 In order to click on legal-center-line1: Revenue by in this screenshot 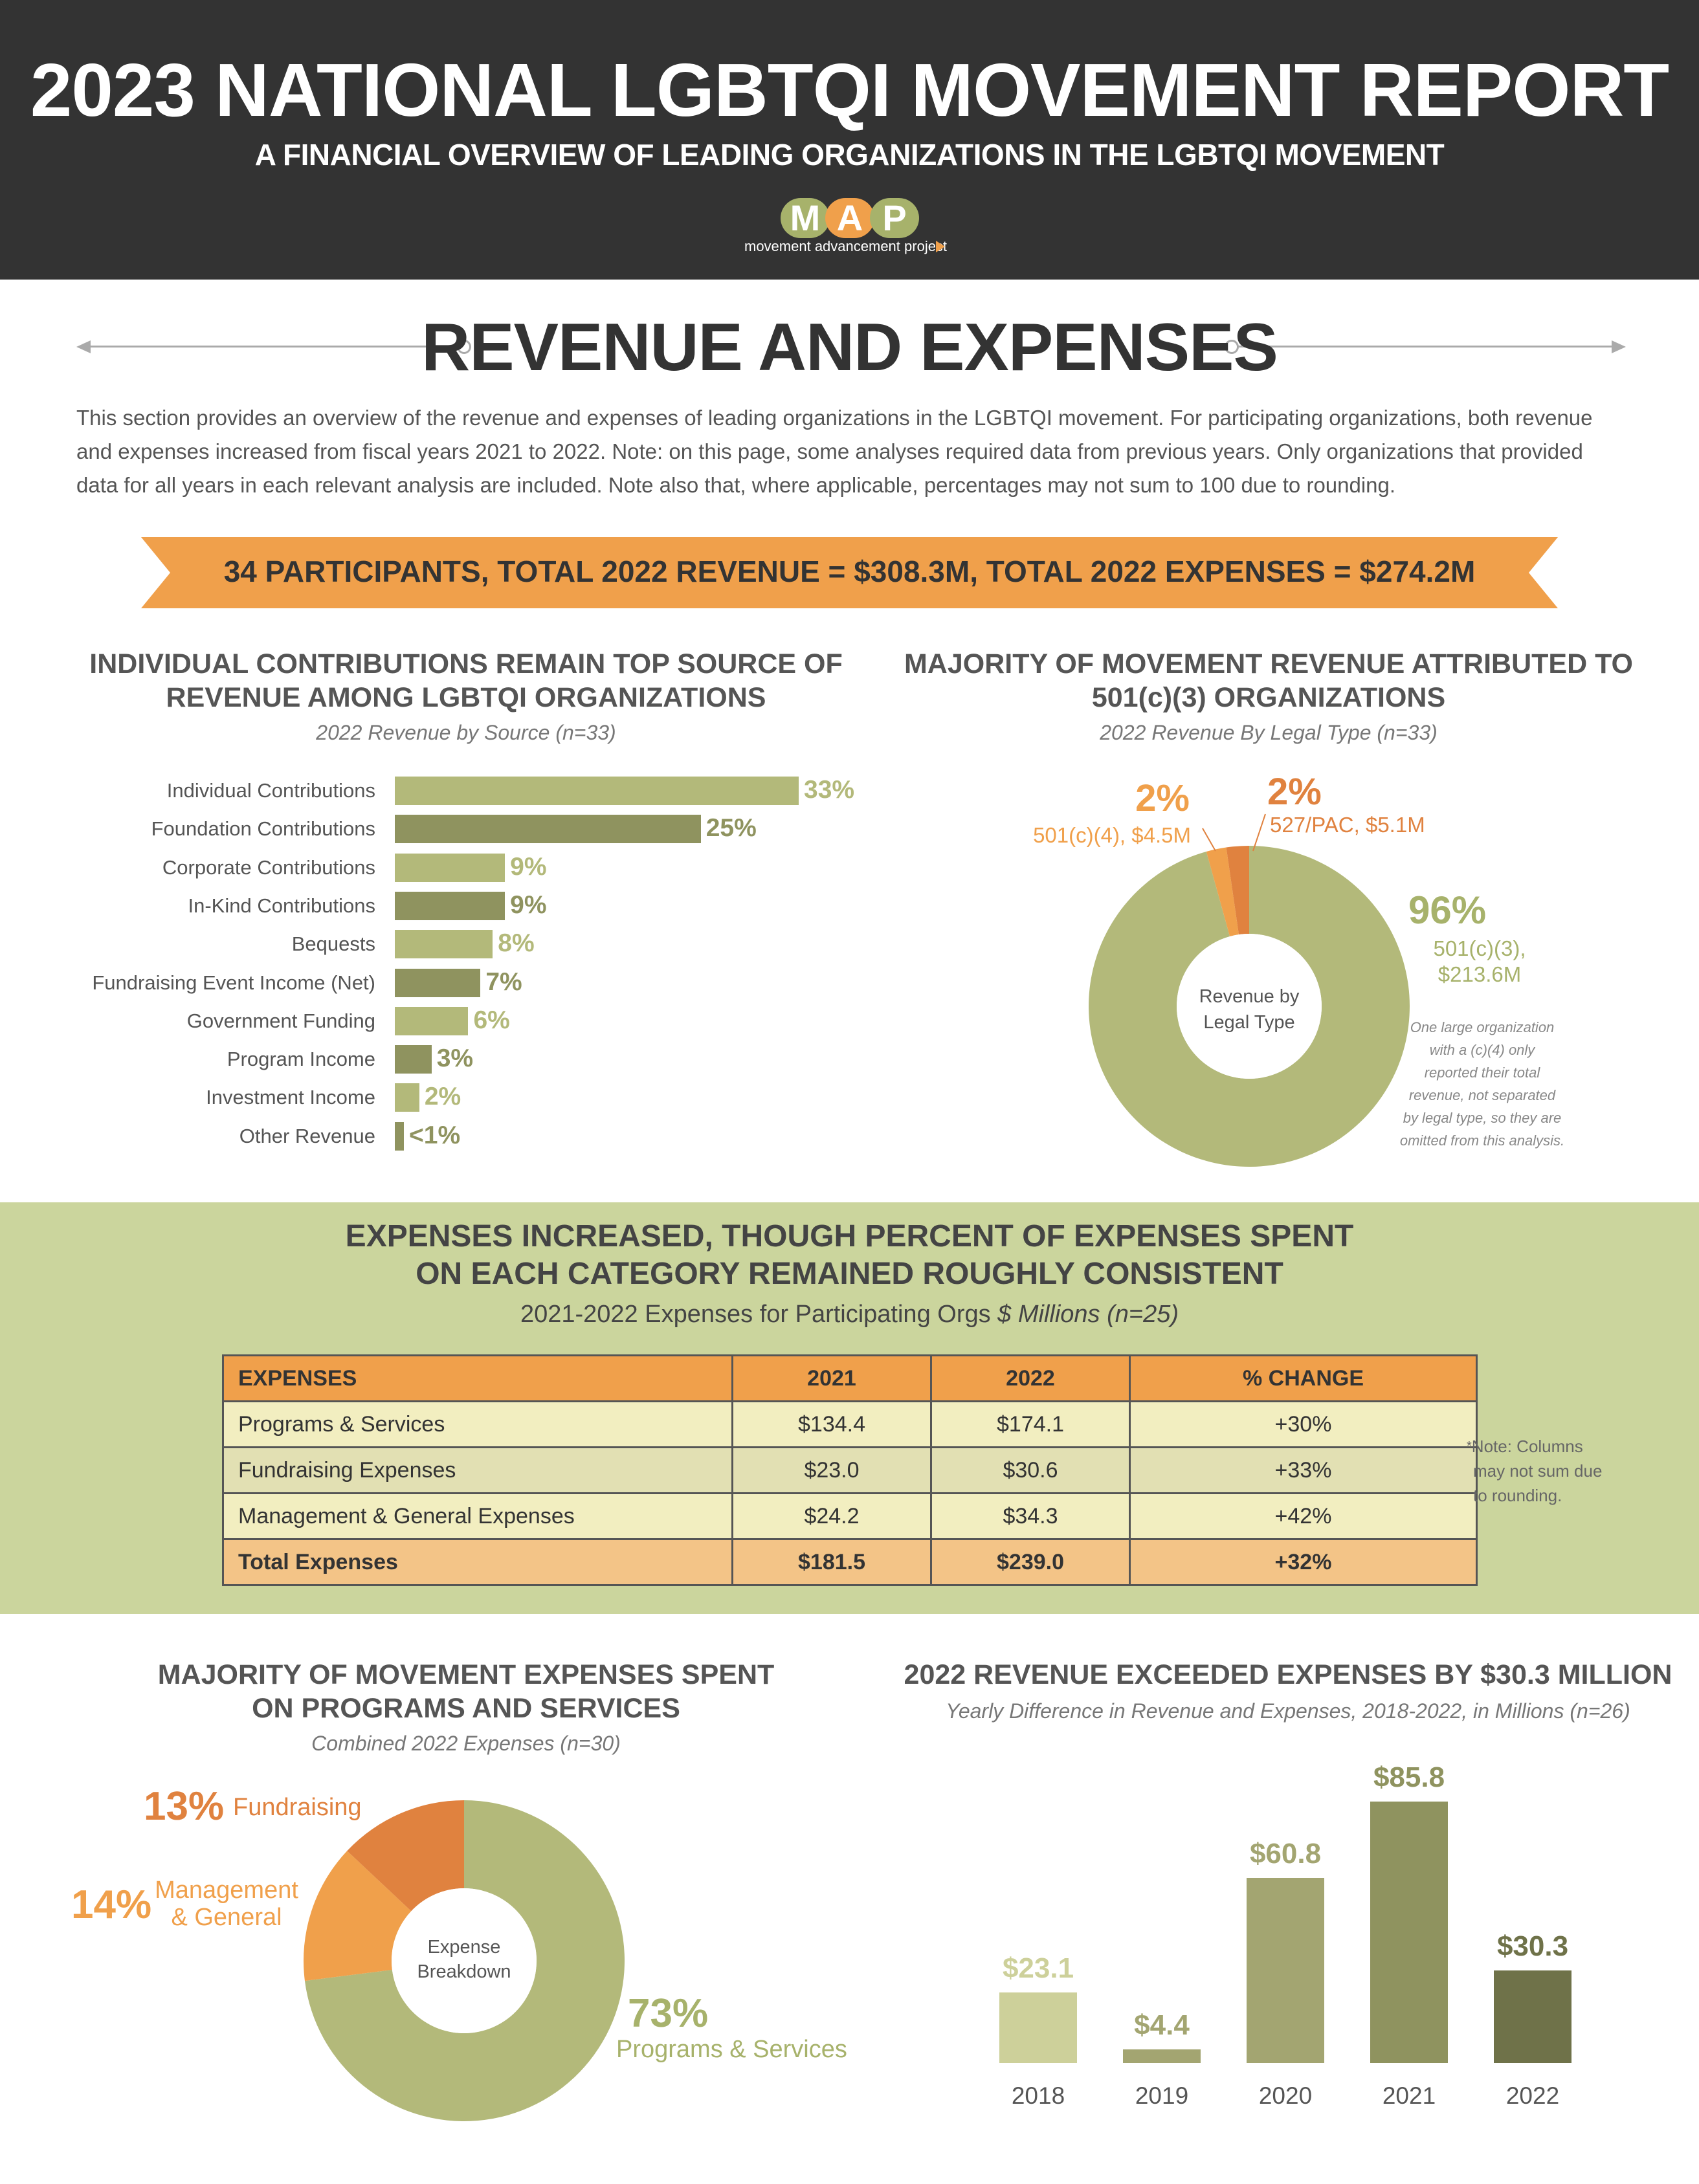, I will do `click(1249, 996)`.